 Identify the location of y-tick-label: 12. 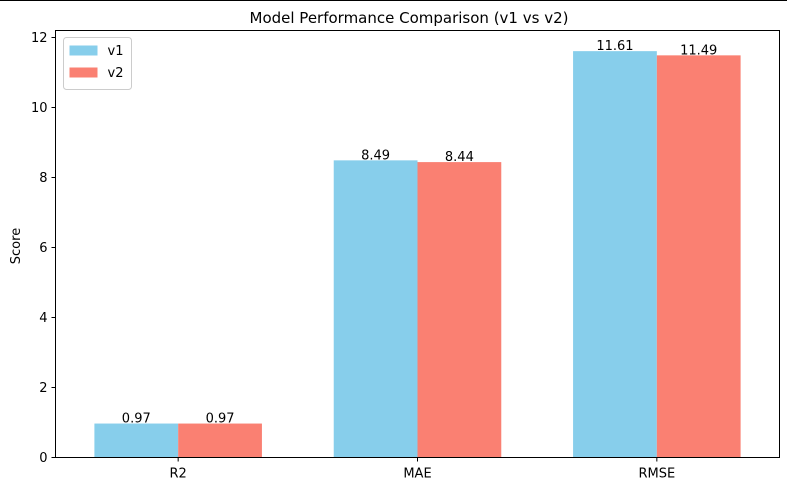
(39, 38).